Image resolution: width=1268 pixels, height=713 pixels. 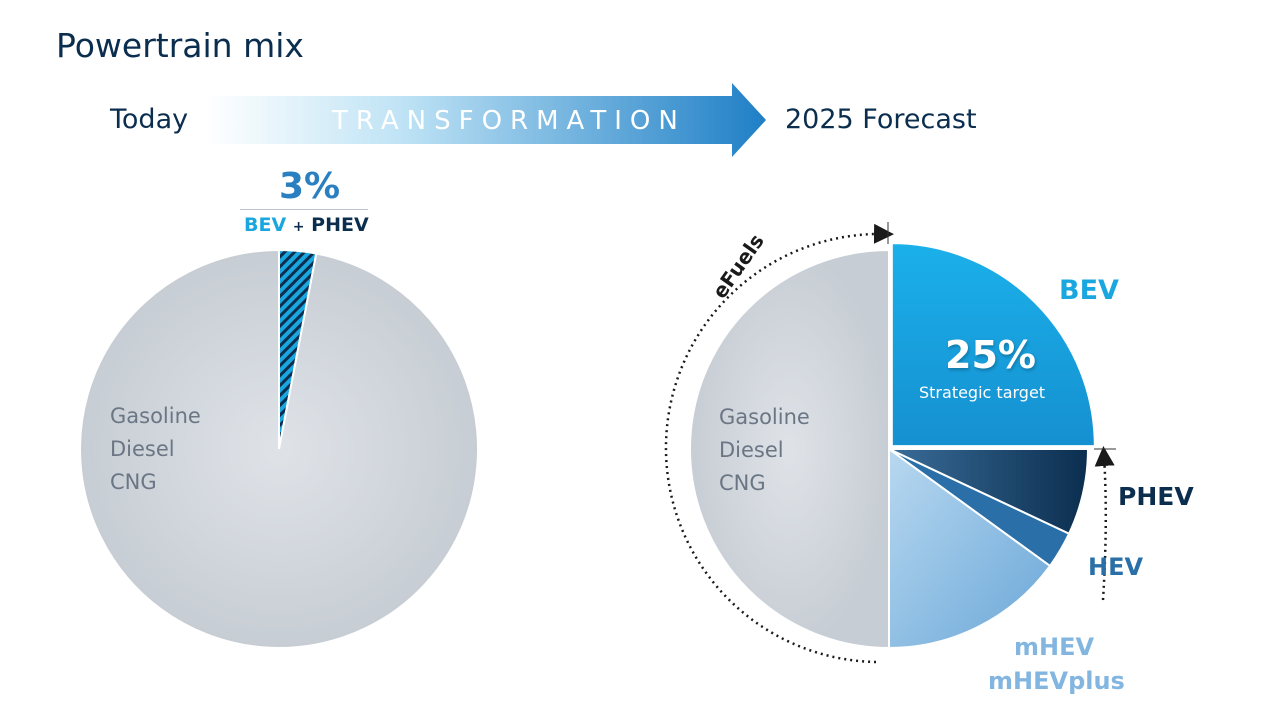 What do you see at coordinates (298, 227) in the screenshot?
I see `plus-sign: +` at bounding box center [298, 227].